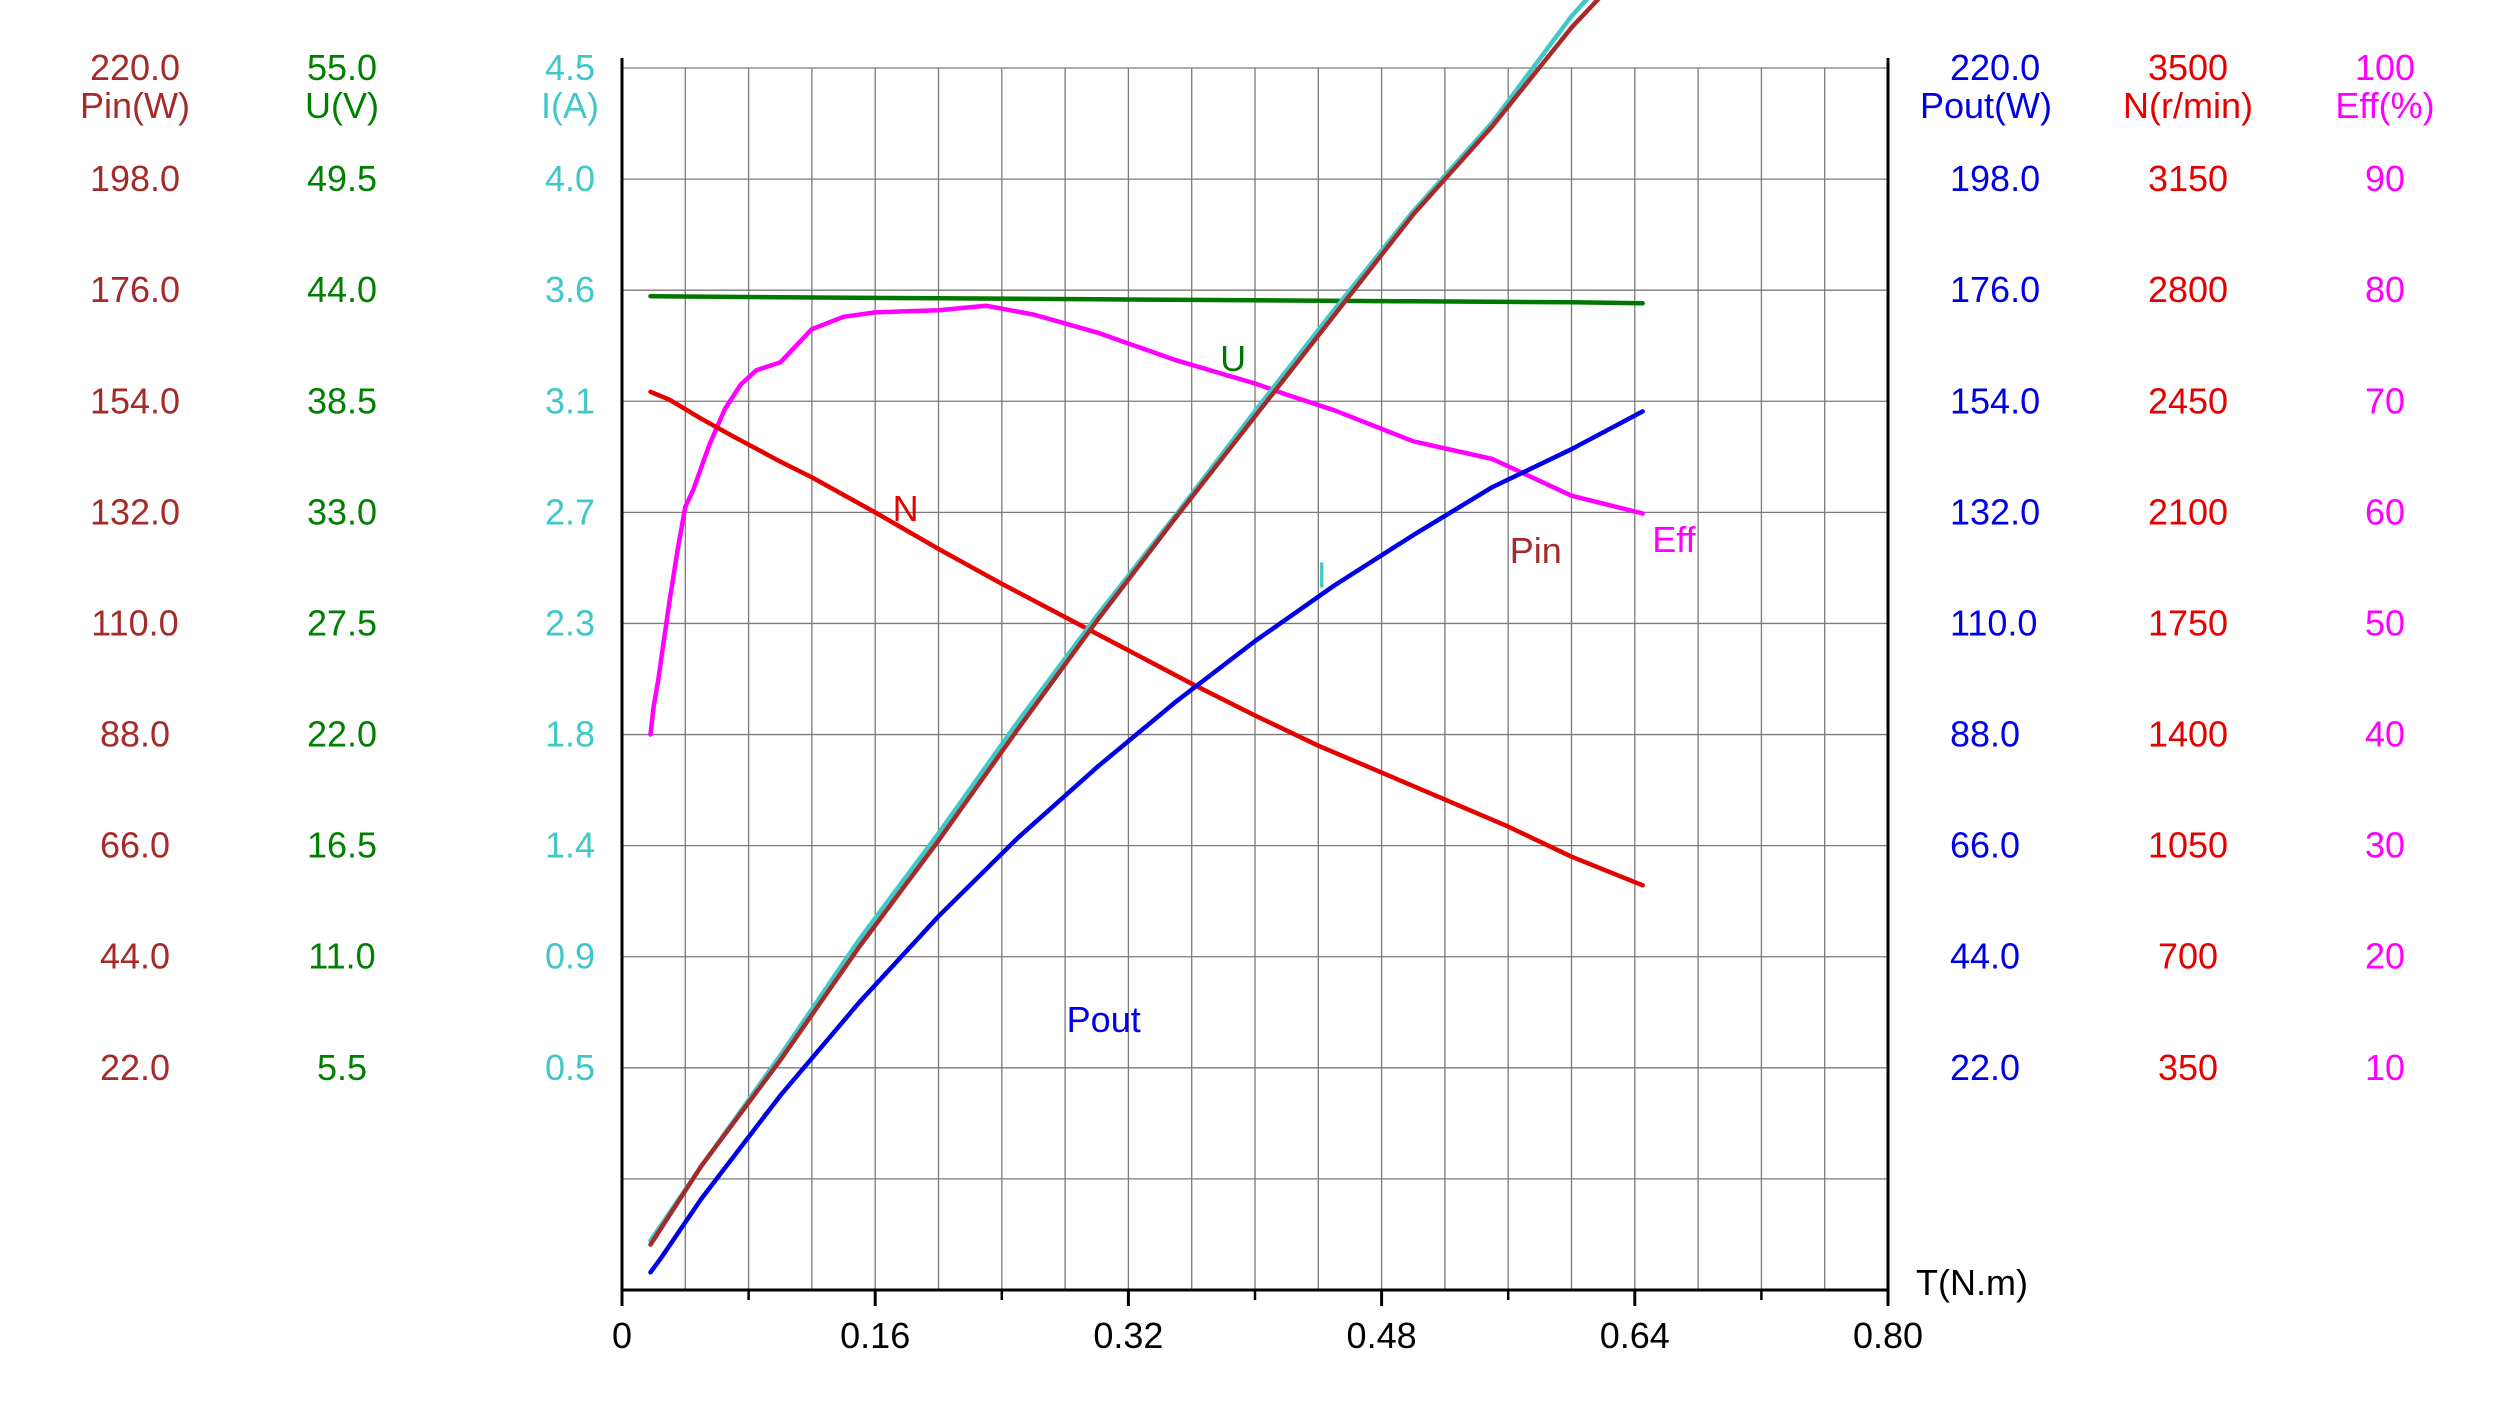  I want to click on y-tick-label-pin: 176.0, so click(135, 289).